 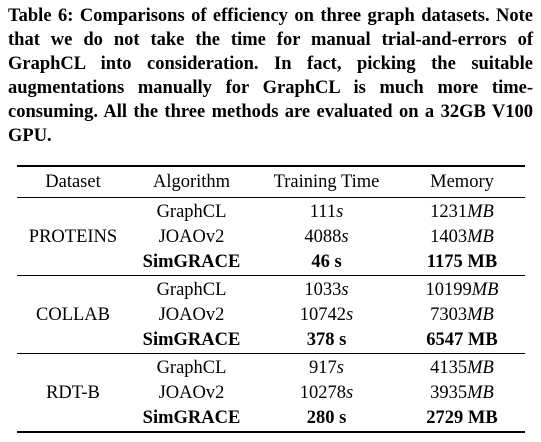 What do you see at coordinates (449, 368) in the screenshot?
I see `memory-value: 4135` at bounding box center [449, 368].